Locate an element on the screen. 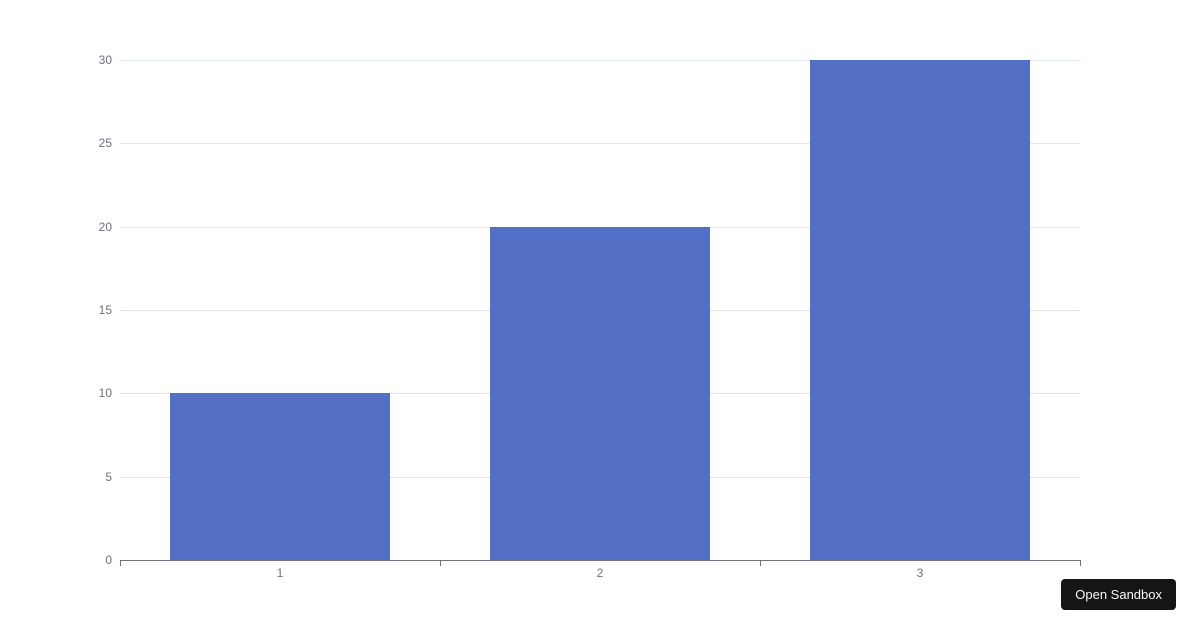  y-axis-tick-label: 15 is located at coordinates (105, 310).